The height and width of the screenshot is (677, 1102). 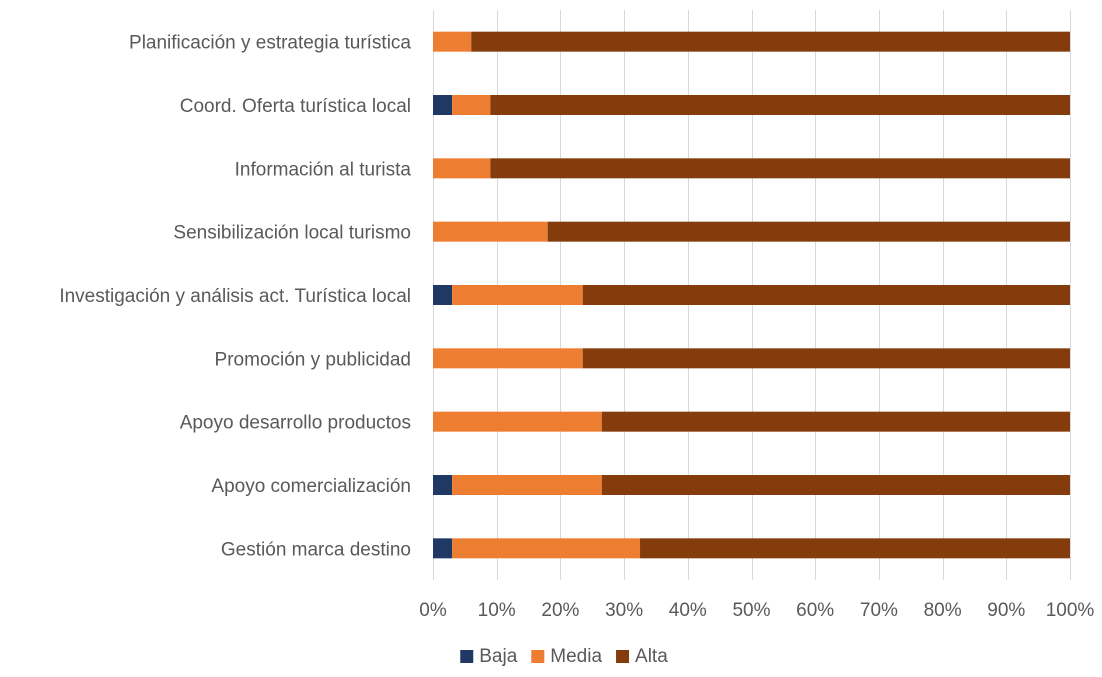 I want to click on legend-label: Alta, so click(x=651, y=656).